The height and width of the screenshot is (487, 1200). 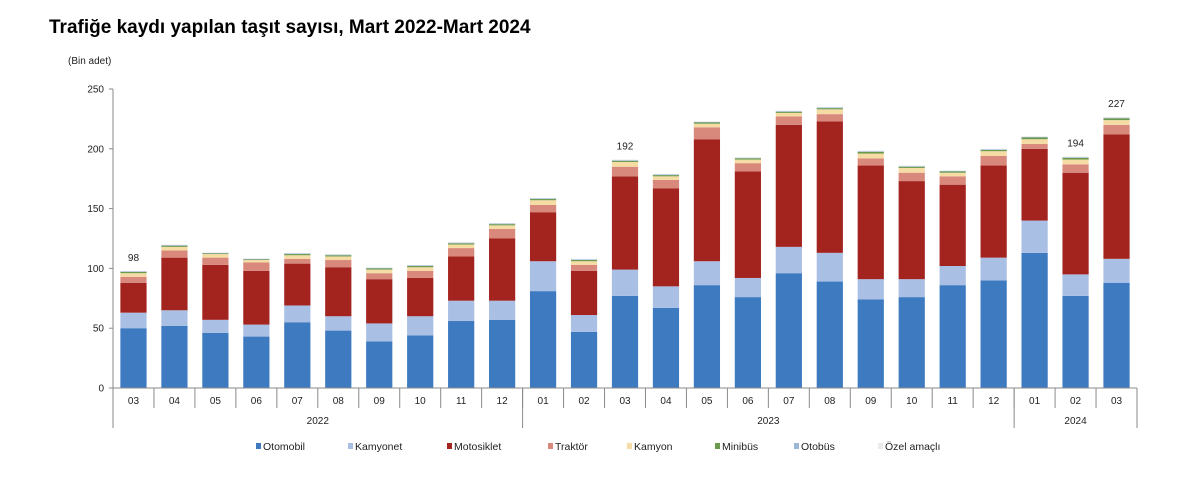 I want to click on x-tick-label: 03, so click(x=1117, y=401).